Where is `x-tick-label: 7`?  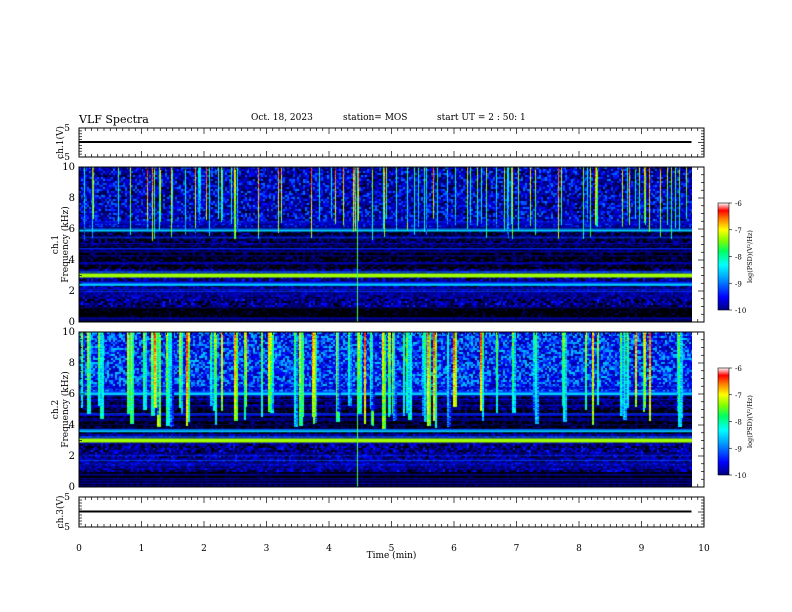
x-tick-label: 7 is located at coordinates (517, 549).